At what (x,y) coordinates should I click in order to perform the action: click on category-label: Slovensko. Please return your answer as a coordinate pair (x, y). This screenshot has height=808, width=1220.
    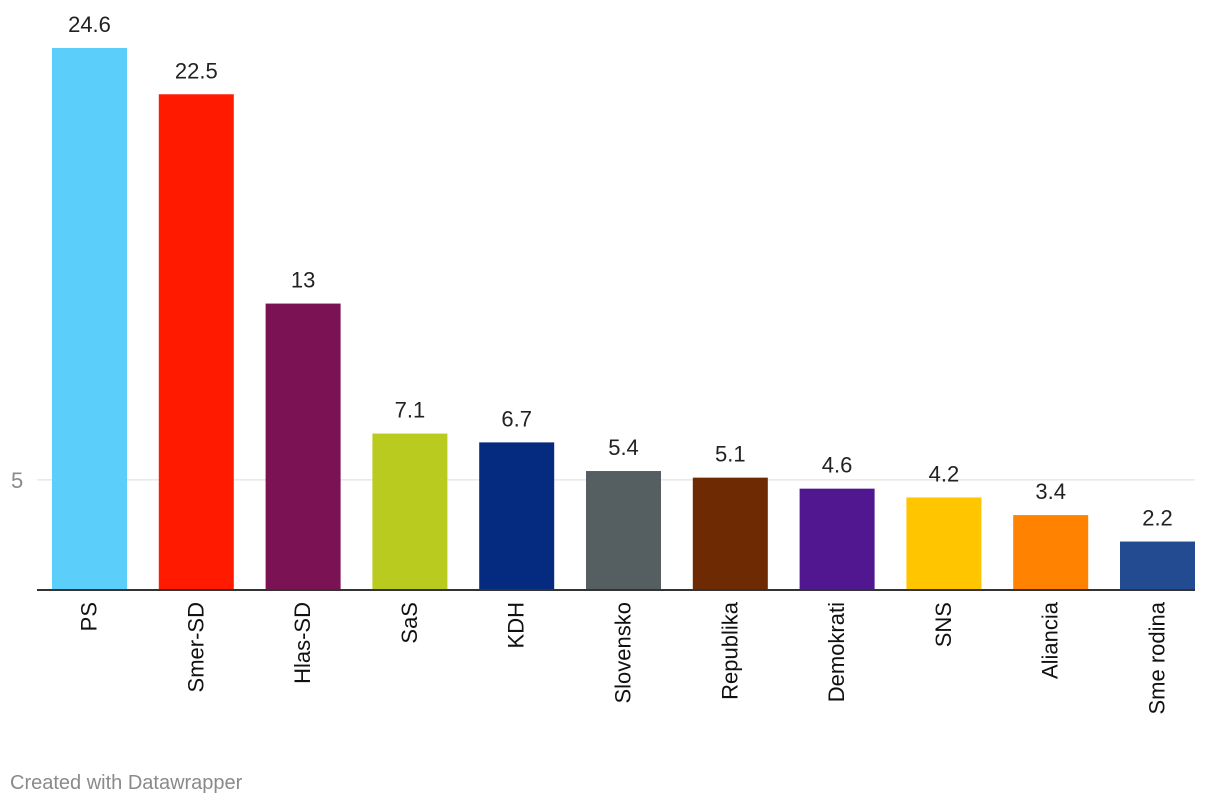
    Looking at the image, I should click on (623, 653).